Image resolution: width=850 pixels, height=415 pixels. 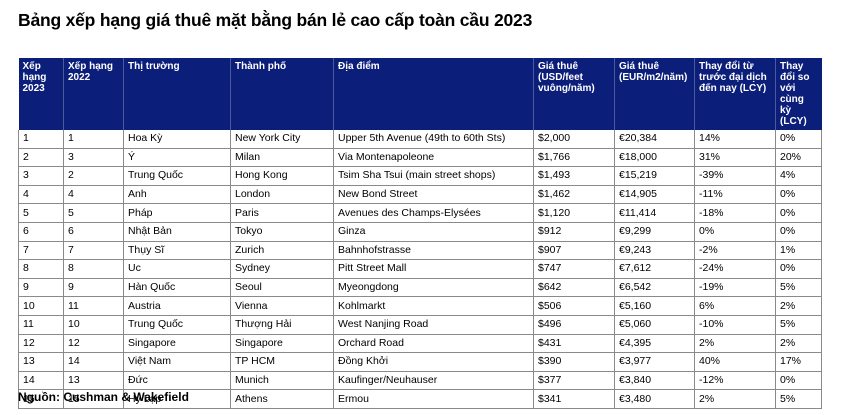 What do you see at coordinates (574, 324) in the screenshot?
I see `cell-rent-usd: $496` at bounding box center [574, 324].